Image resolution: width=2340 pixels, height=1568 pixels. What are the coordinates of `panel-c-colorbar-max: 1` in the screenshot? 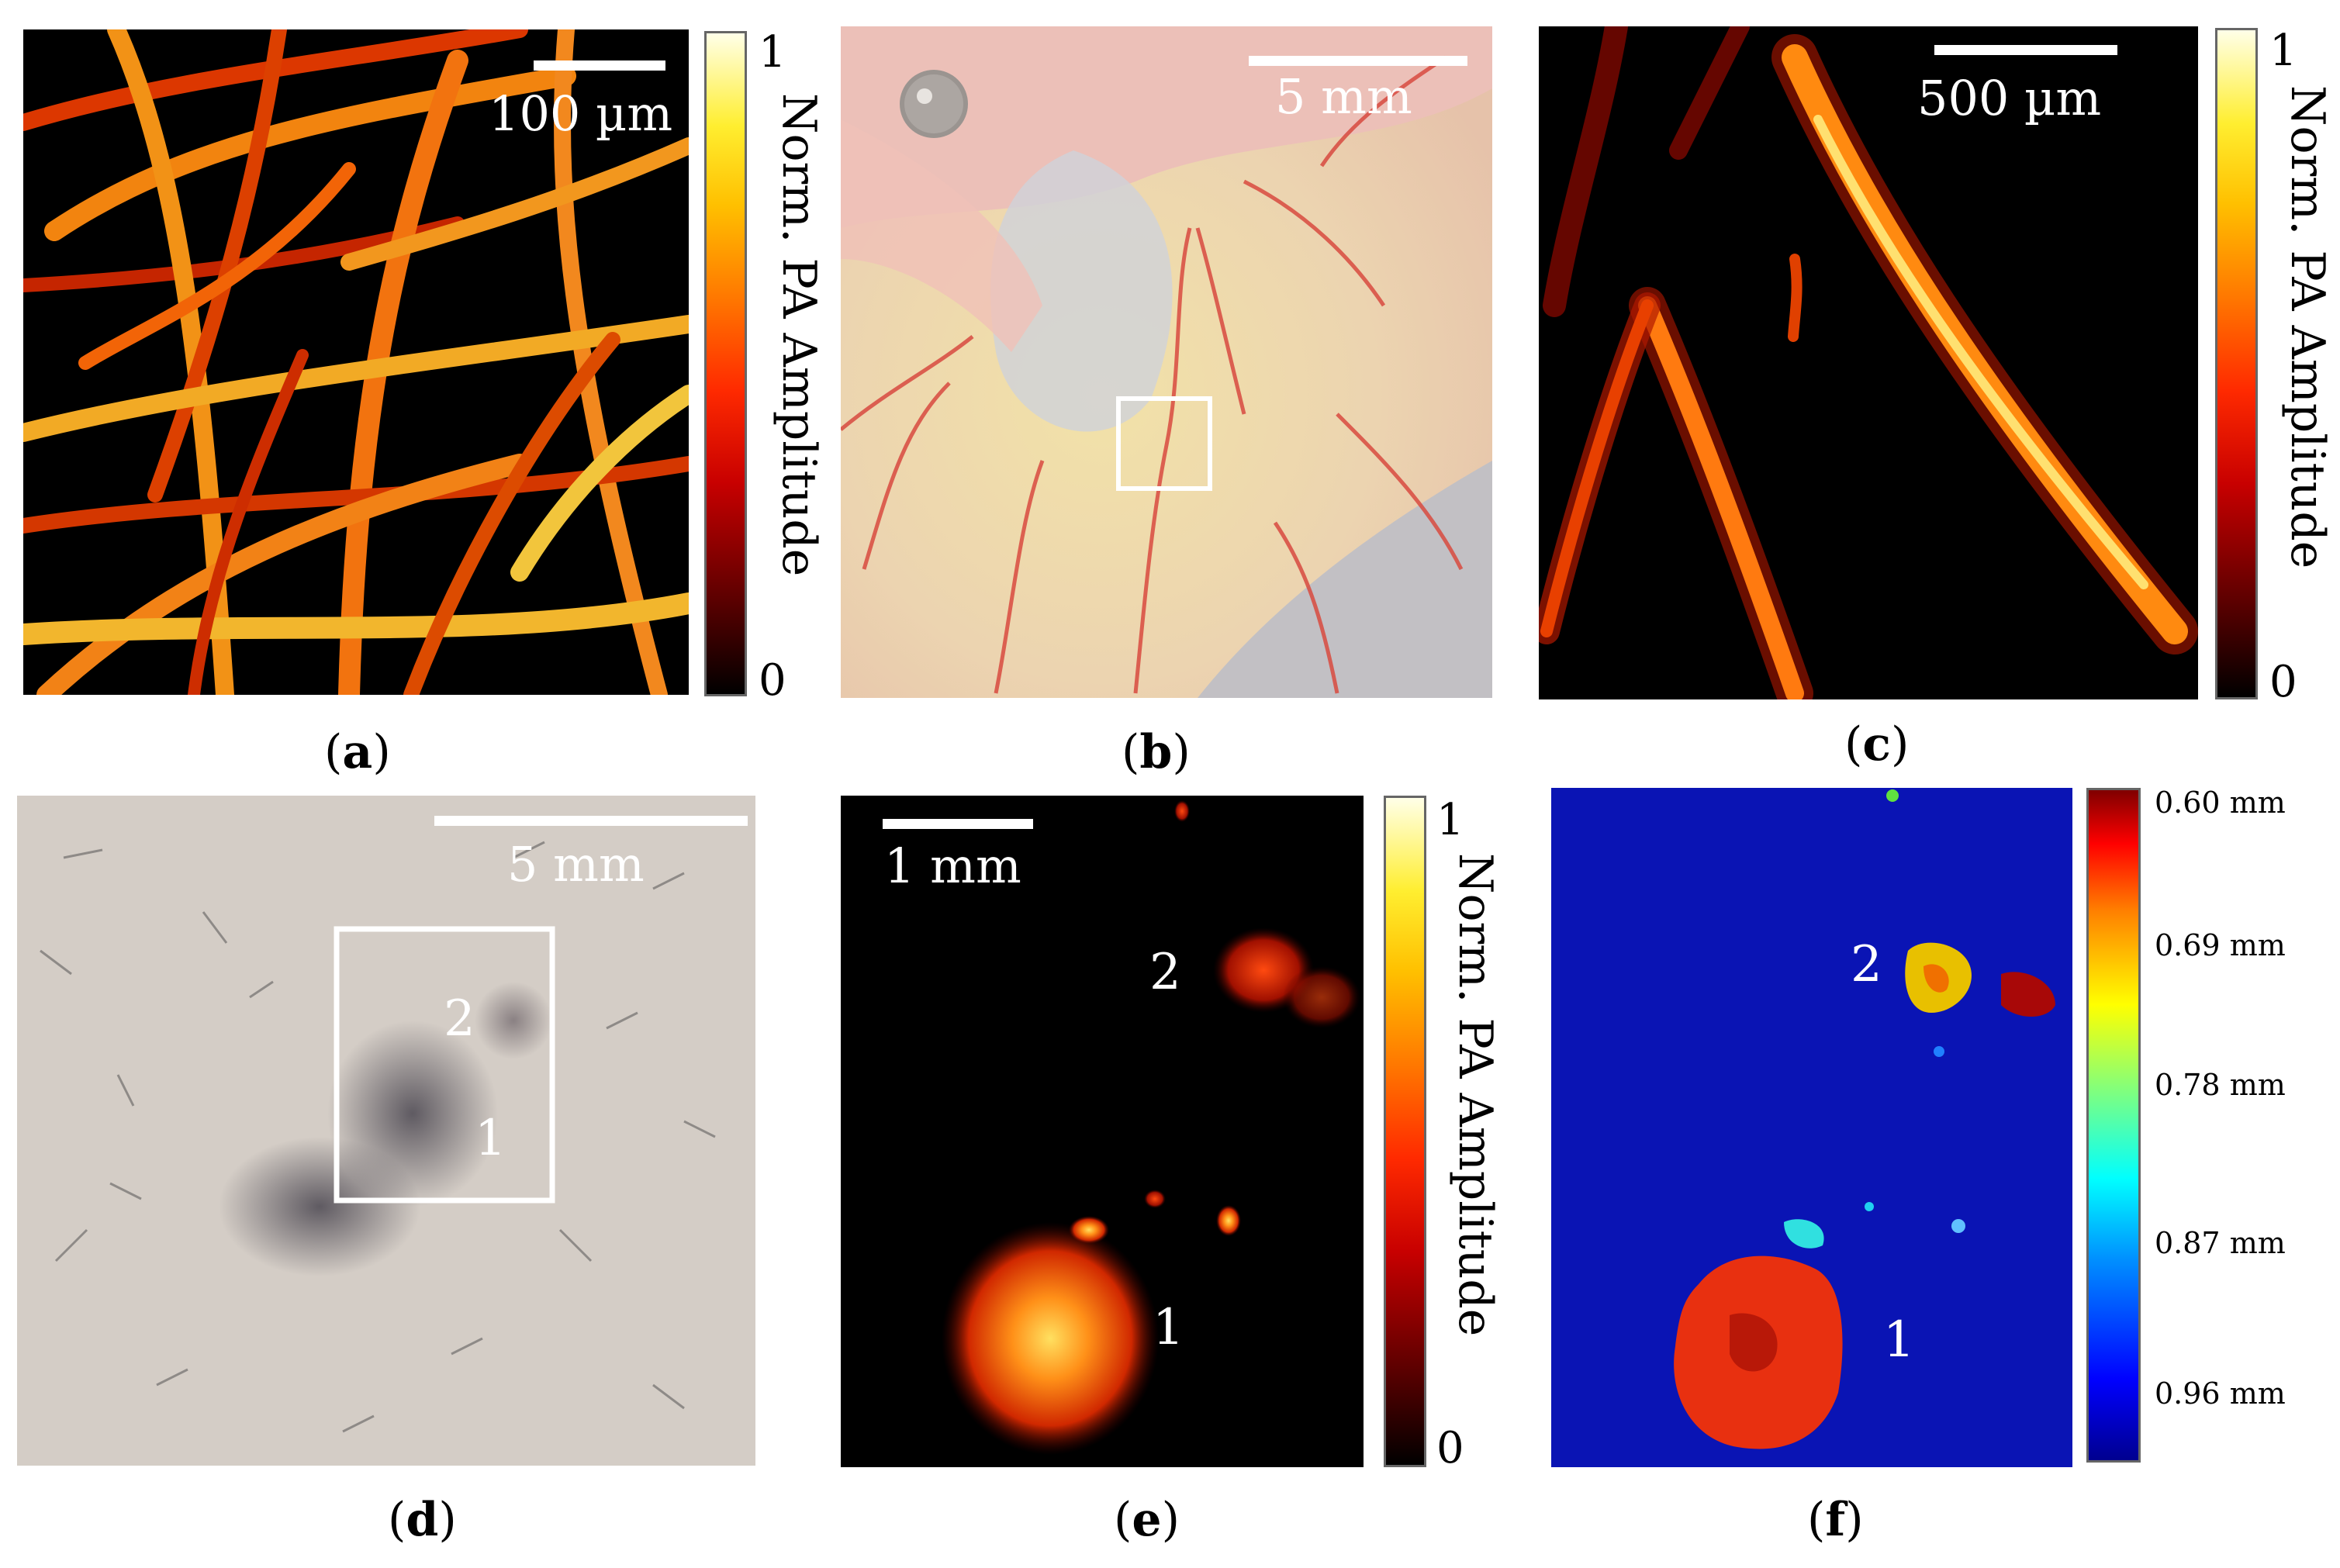 It's located at (2283, 51).